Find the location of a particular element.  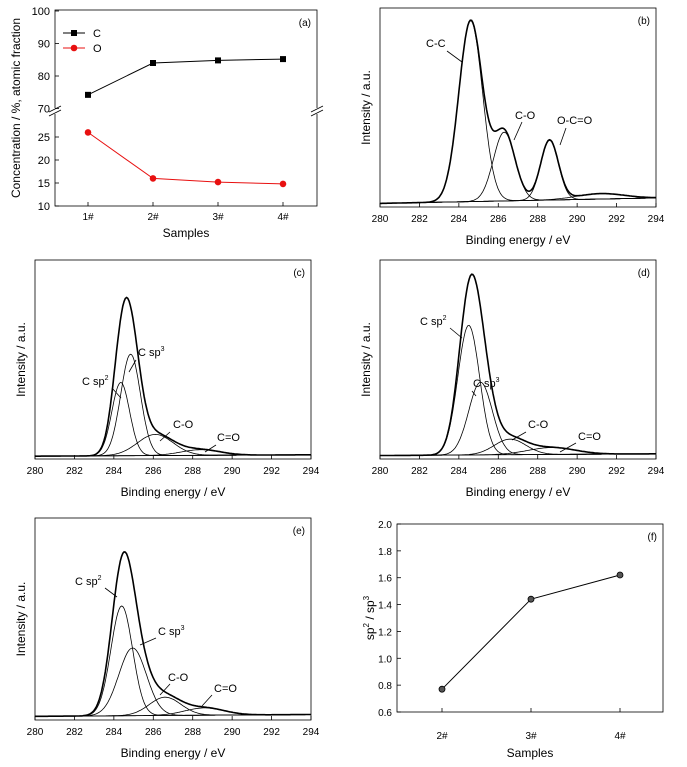

y-tick-label: 2.0 is located at coordinates (385, 525).